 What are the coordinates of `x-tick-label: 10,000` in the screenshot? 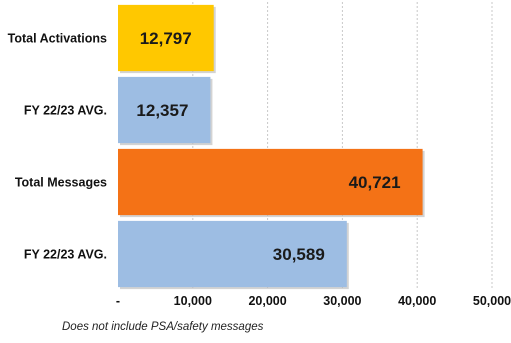 It's located at (193, 301).